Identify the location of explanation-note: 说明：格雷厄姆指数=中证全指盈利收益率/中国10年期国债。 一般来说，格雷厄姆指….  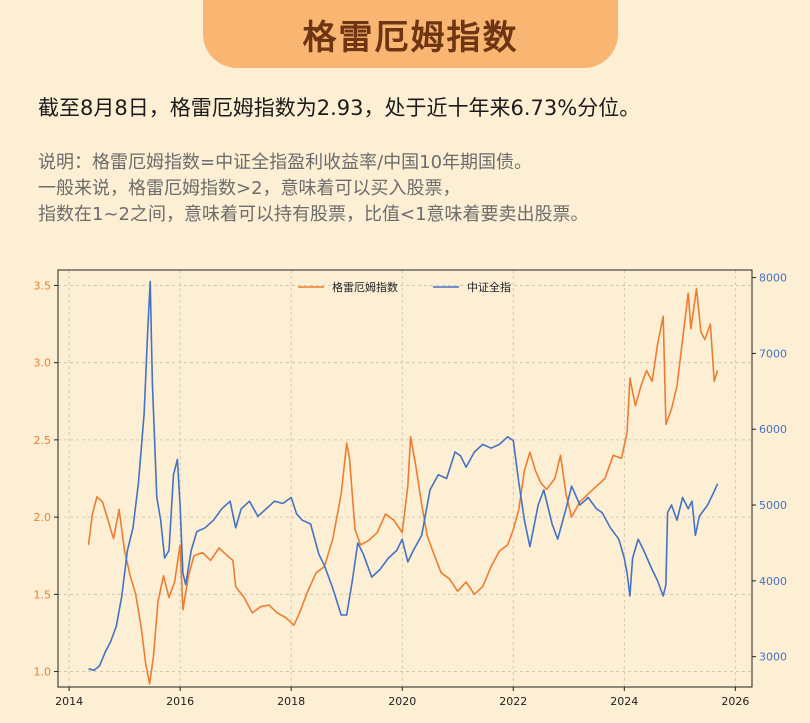
(418, 189).